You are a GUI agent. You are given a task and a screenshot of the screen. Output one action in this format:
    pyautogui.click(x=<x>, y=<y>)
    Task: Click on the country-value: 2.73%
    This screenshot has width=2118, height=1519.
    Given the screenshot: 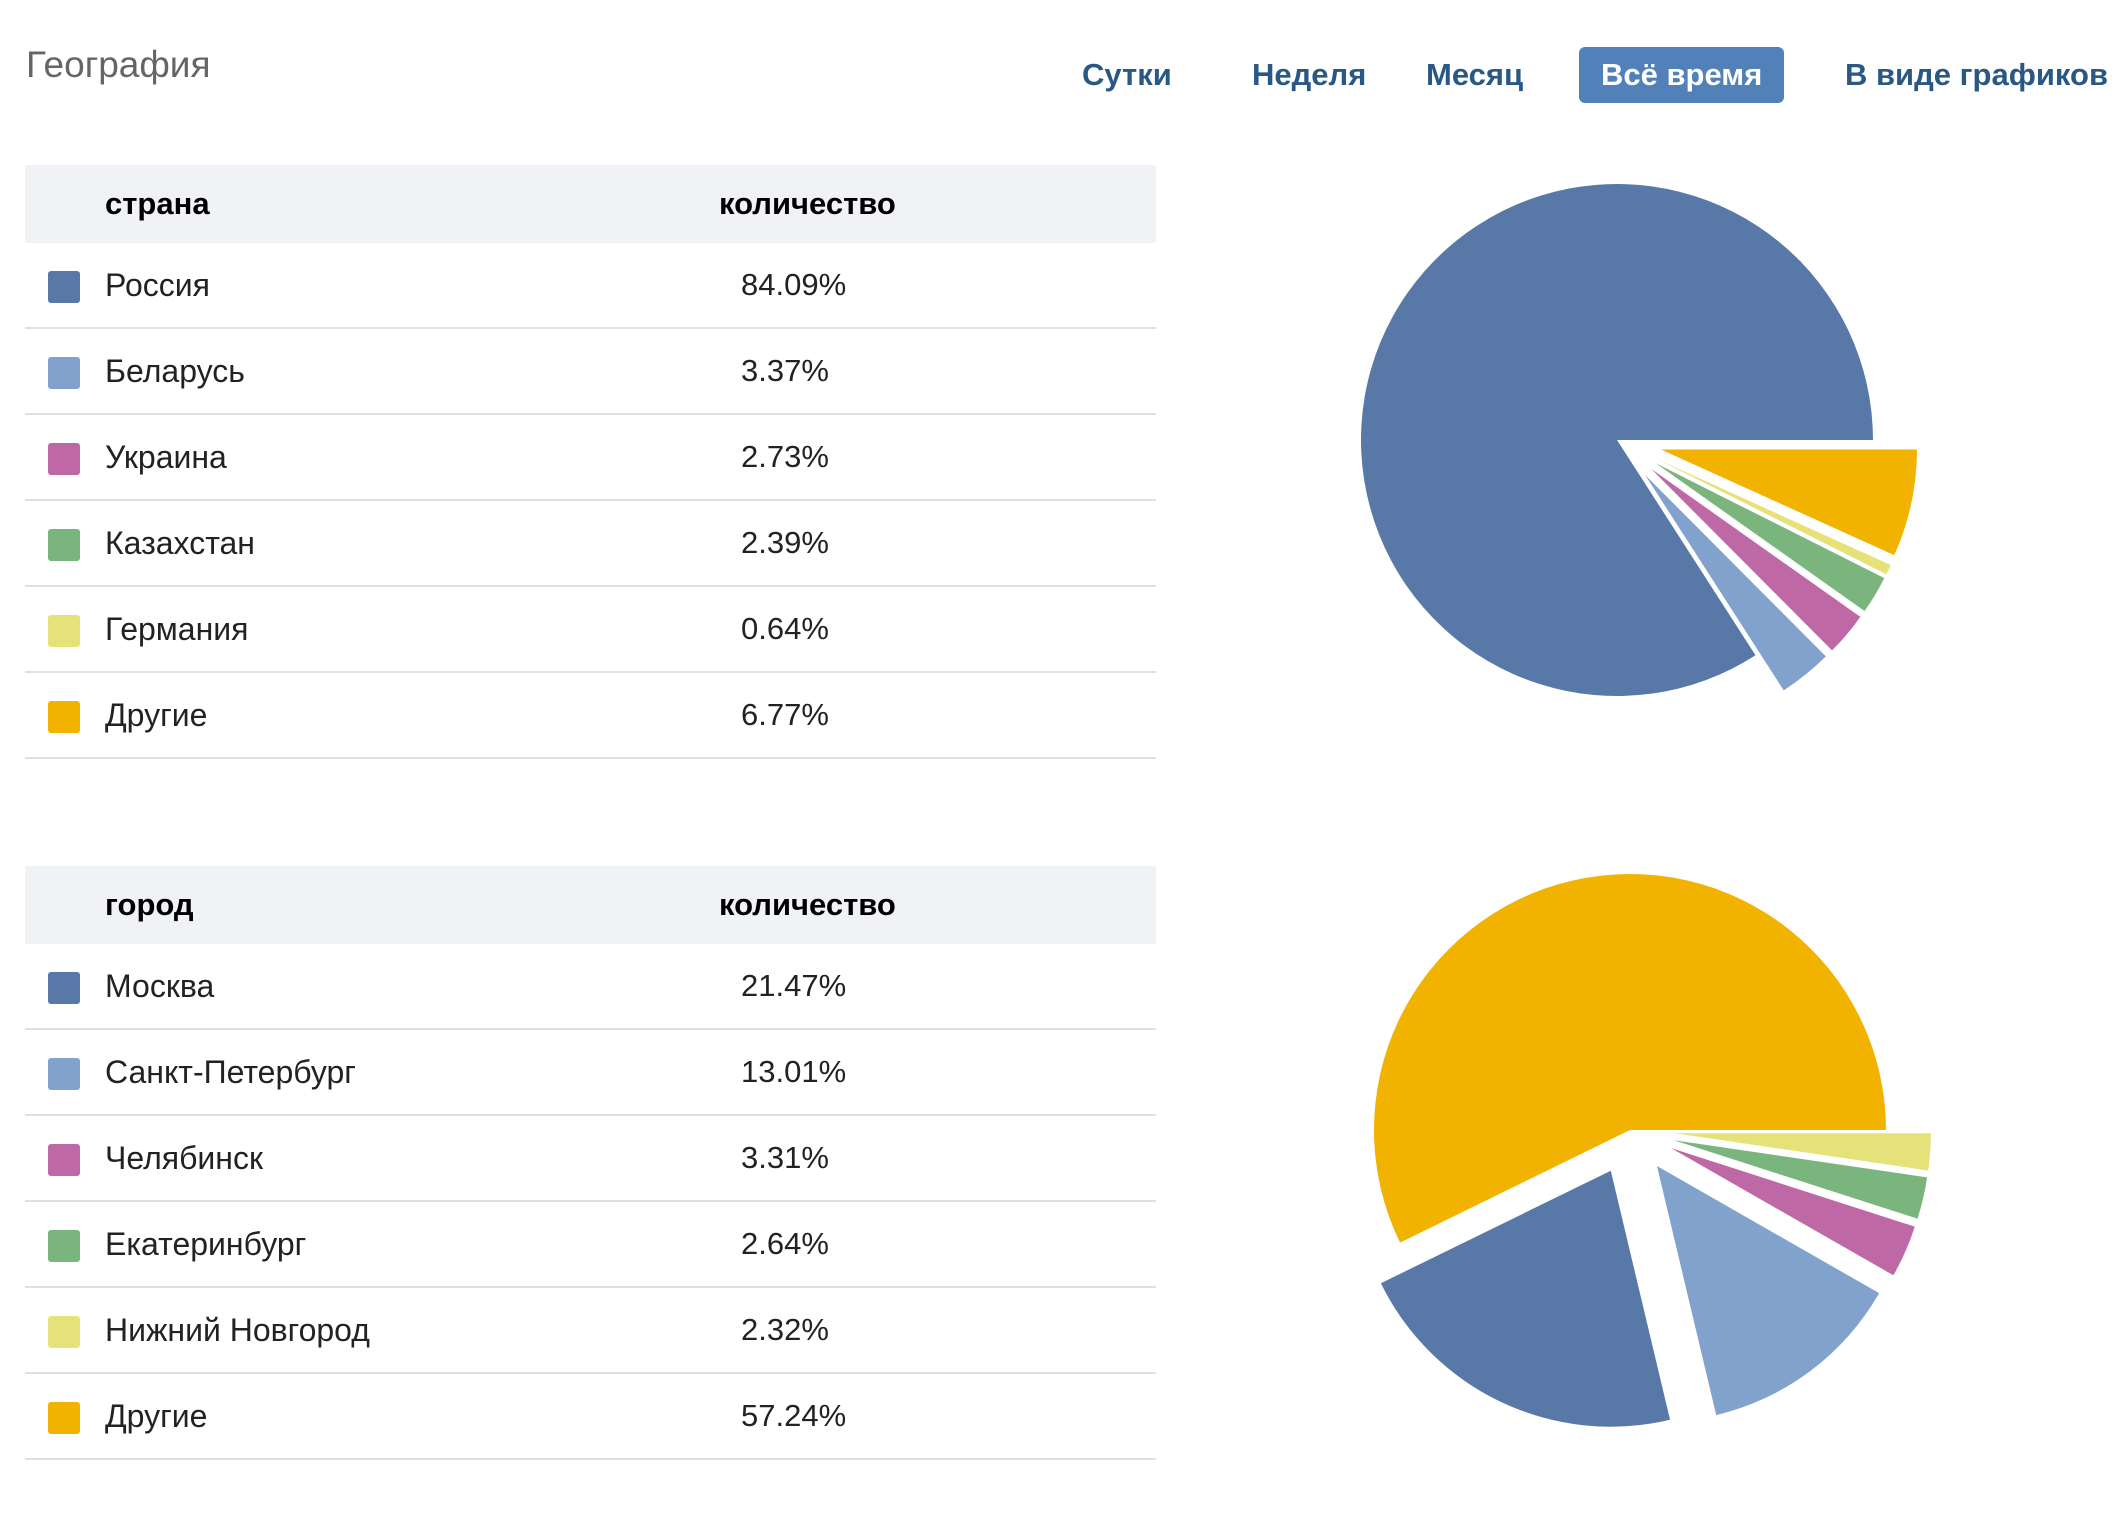 What is the action you would take?
    pyautogui.click(x=785, y=456)
    